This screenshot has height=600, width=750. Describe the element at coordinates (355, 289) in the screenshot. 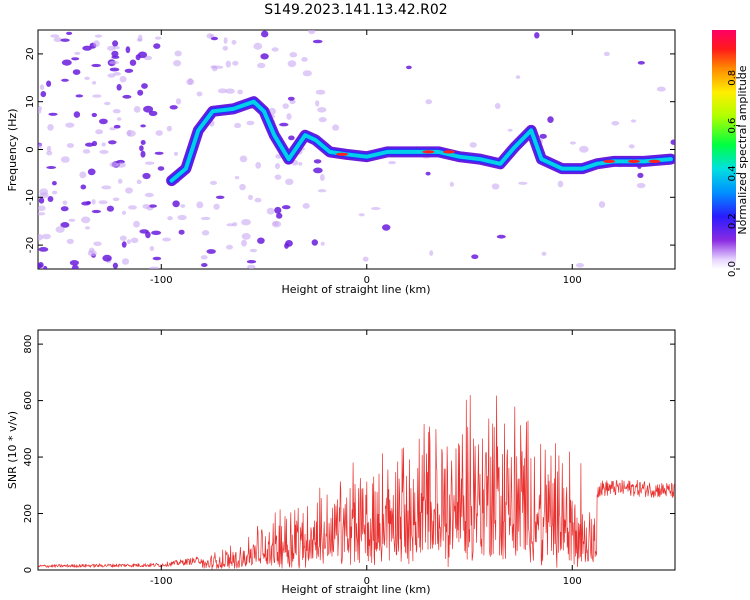

I see `spectrogram-x-label: Height of straight line (km)` at that location.